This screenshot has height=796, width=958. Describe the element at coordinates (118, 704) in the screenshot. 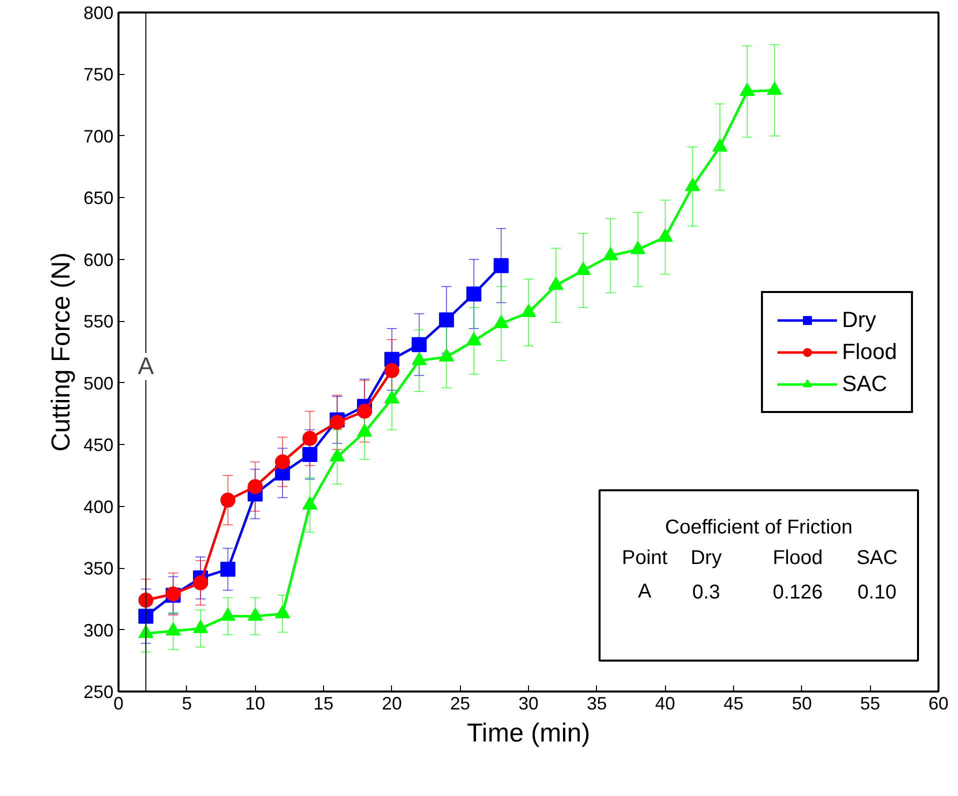

I see `x-tick-label: 0` at that location.